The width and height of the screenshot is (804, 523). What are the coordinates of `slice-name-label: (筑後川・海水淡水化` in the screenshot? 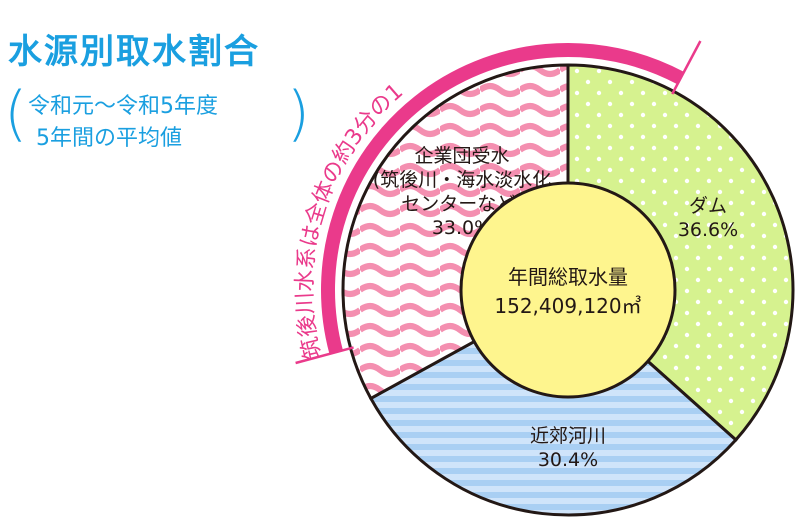 It's located at (462, 180).